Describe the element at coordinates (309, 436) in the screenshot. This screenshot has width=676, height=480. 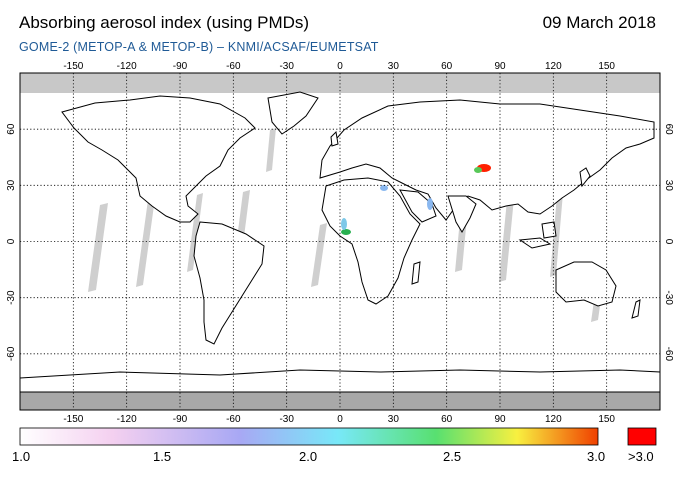
I see `colorbar-gradient` at that location.